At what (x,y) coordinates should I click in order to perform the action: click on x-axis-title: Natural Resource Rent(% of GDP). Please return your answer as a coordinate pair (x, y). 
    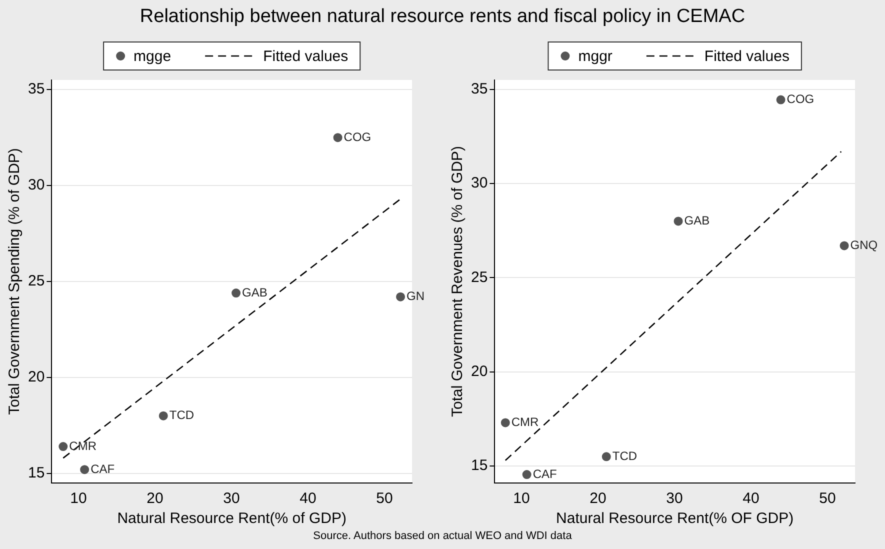
    Looking at the image, I should click on (231, 519).